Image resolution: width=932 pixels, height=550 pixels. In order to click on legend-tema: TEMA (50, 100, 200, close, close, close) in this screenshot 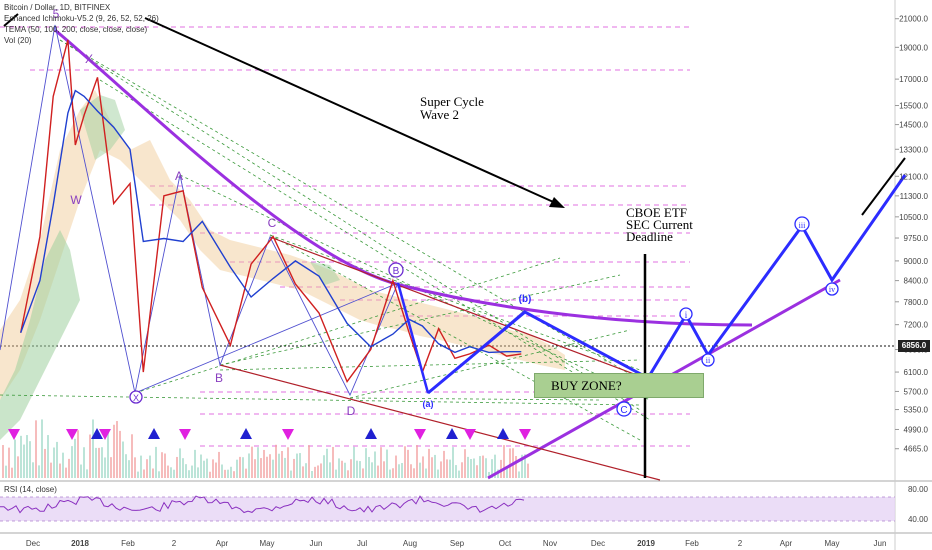, I will do `click(76, 29)`.